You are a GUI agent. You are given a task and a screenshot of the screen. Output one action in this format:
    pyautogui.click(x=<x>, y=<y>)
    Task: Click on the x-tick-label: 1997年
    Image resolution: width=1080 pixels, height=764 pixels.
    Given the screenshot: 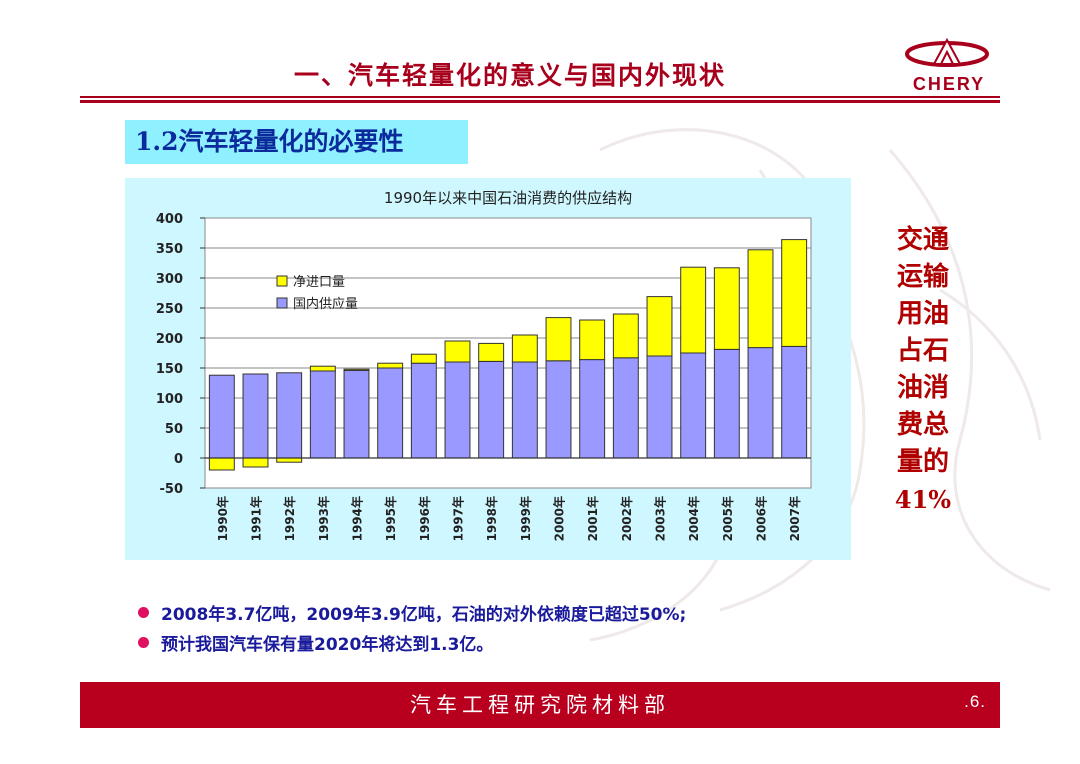 What is the action you would take?
    pyautogui.click(x=458, y=518)
    